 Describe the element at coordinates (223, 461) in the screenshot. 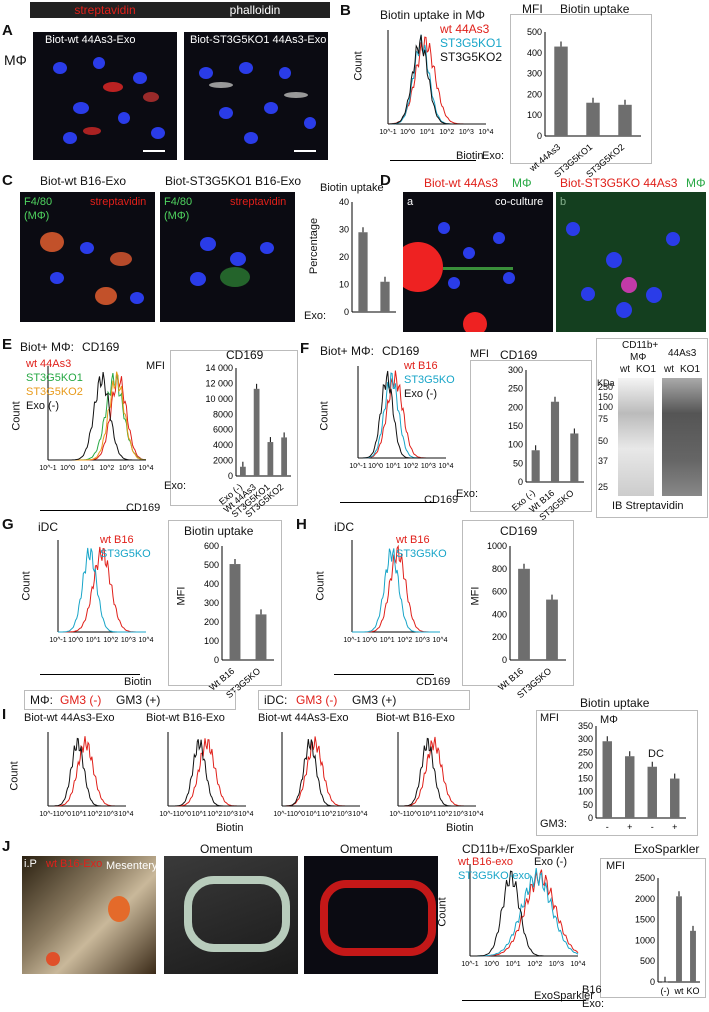

I see `bar-tick-label: 2000` at that location.